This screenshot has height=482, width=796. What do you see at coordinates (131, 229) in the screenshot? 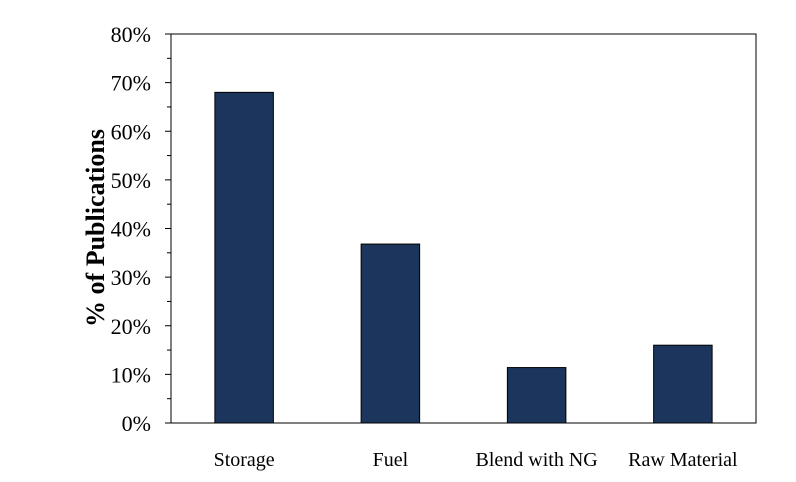
I see `y-tick-label: 40%` at bounding box center [131, 229].